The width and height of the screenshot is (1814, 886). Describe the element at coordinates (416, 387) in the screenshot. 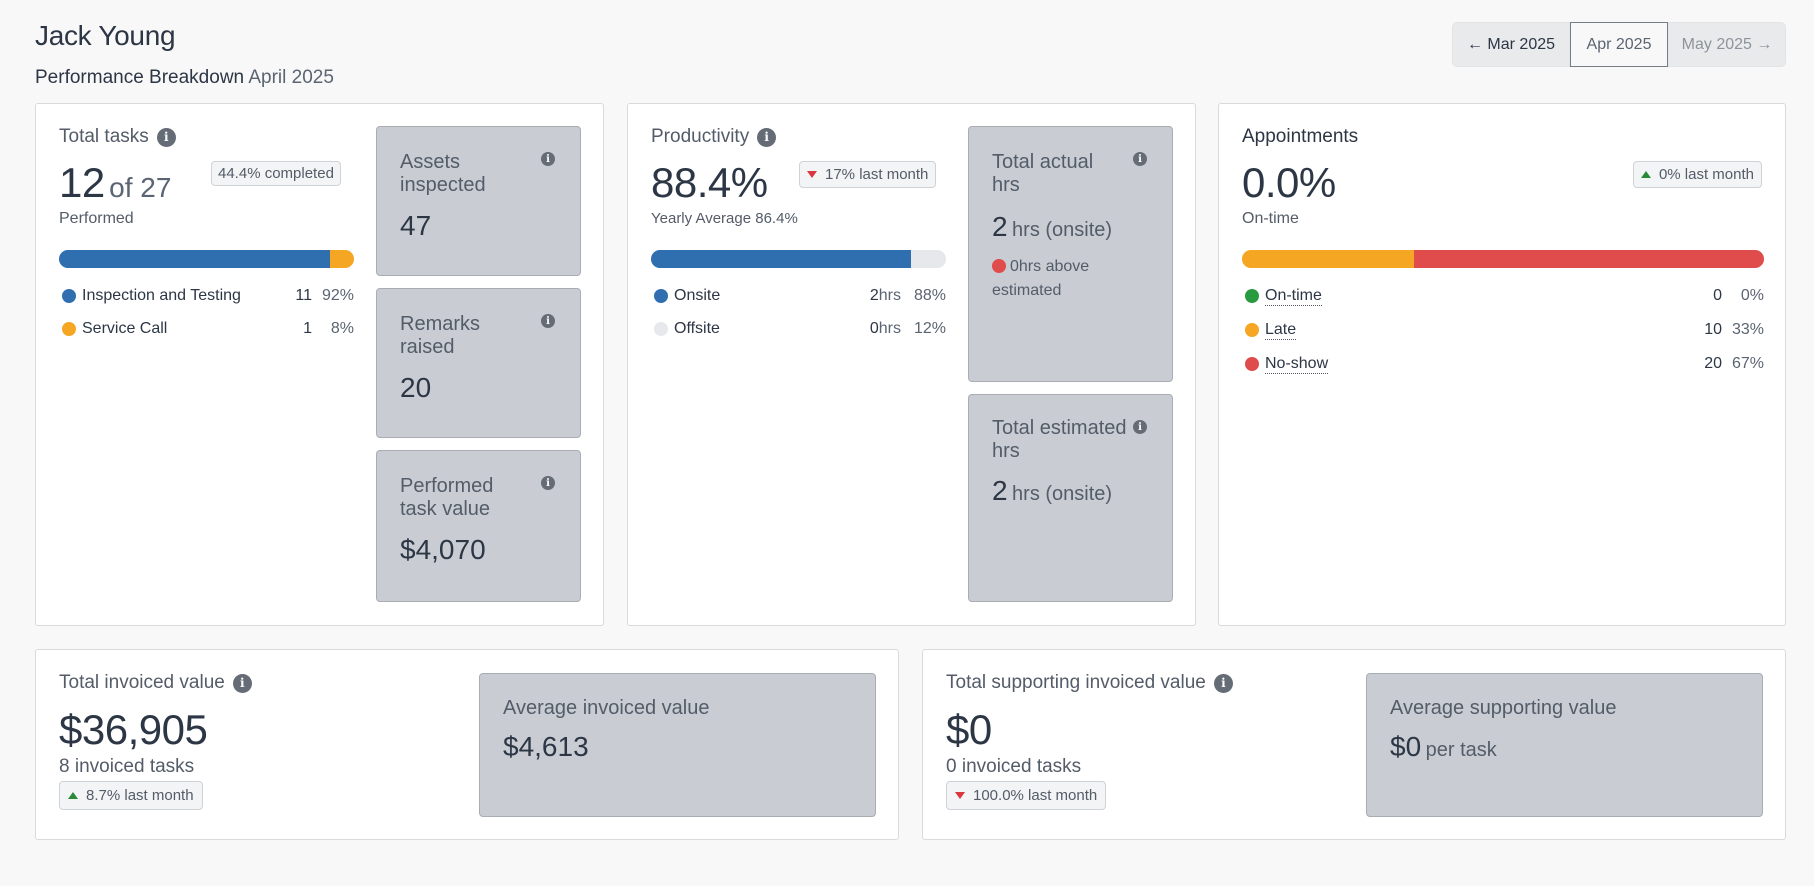

I see `tile-value: 20` at that location.